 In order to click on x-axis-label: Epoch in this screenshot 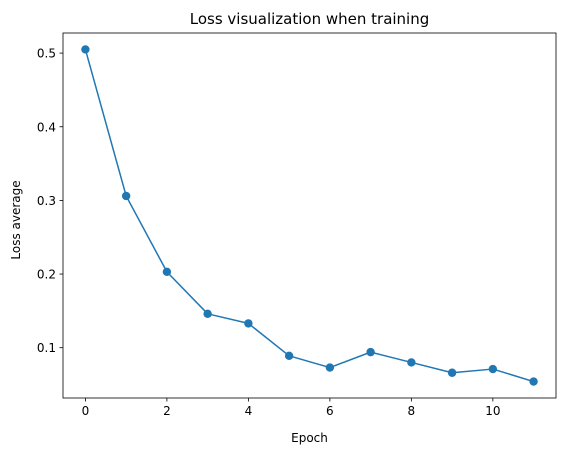, I will do `click(309, 438)`.